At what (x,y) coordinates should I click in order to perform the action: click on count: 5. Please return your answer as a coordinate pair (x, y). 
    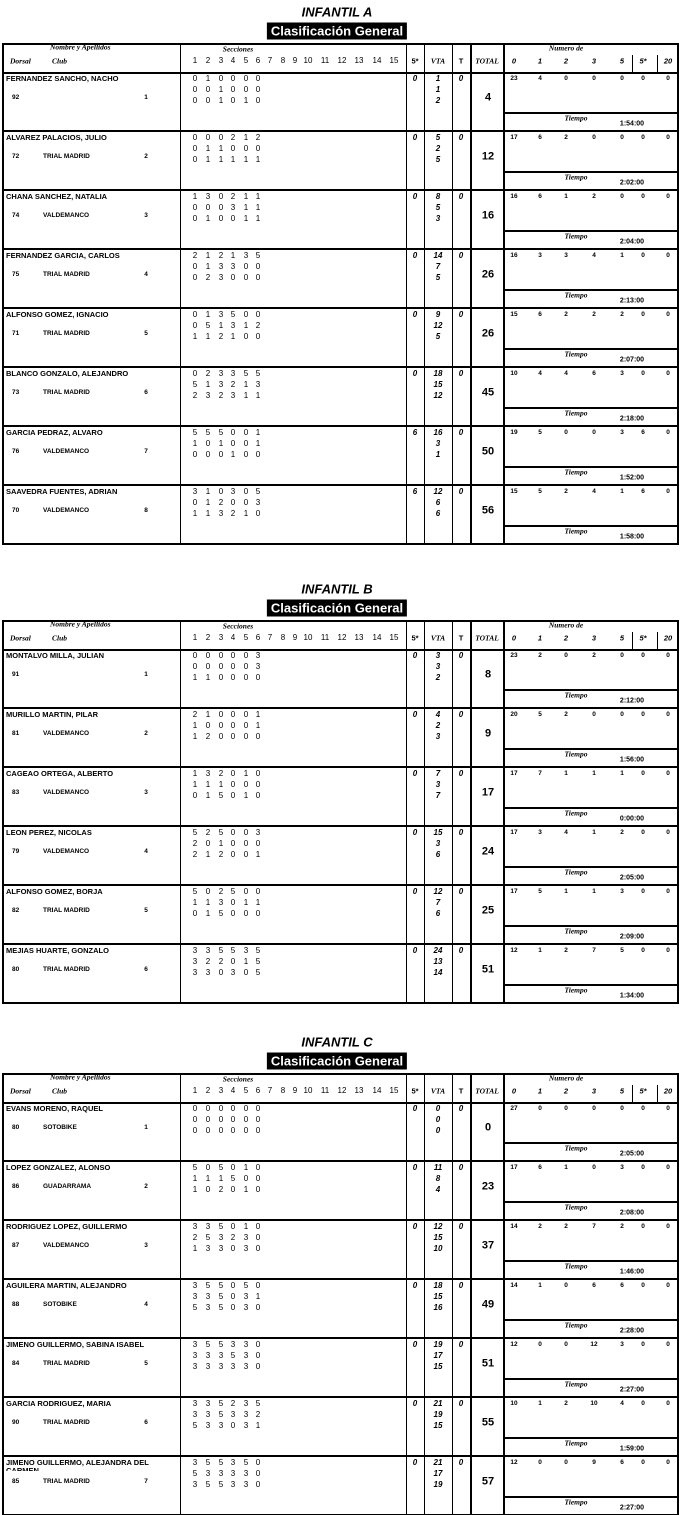
    Looking at the image, I should click on (622, 950).